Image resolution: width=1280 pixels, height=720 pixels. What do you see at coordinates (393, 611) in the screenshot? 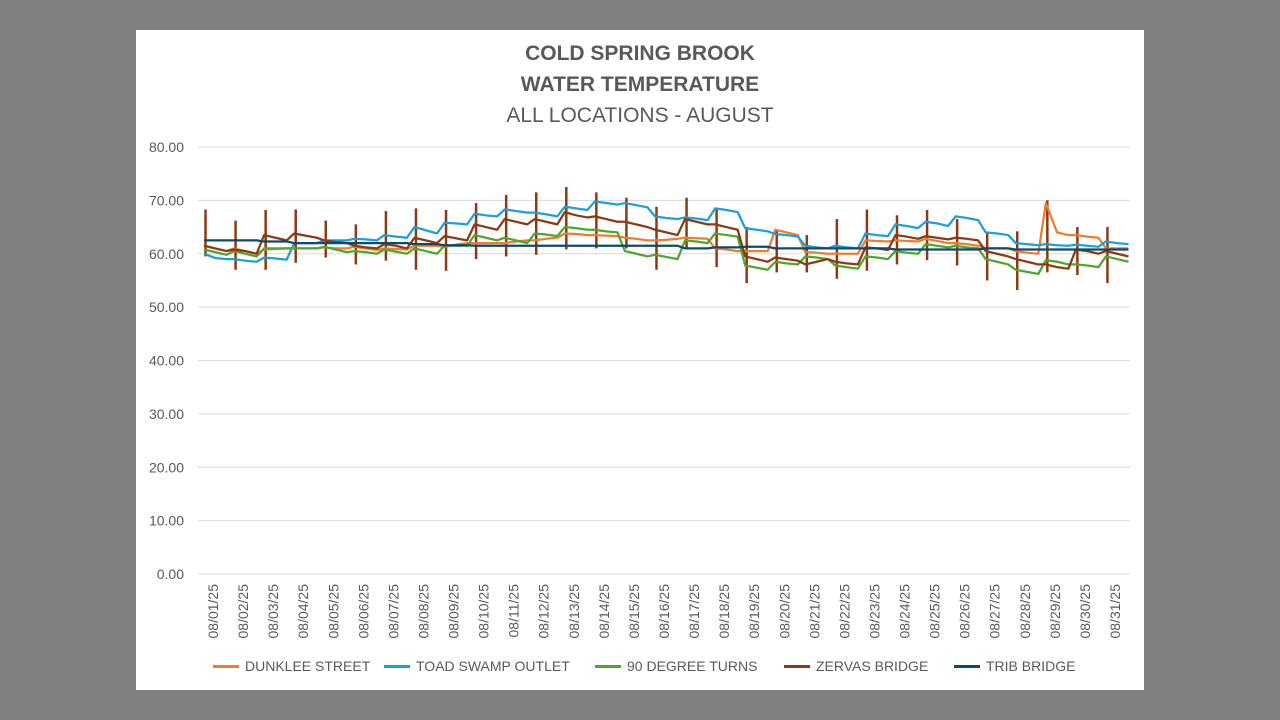
I see `x-tick-label: 08/07/25` at bounding box center [393, 611].